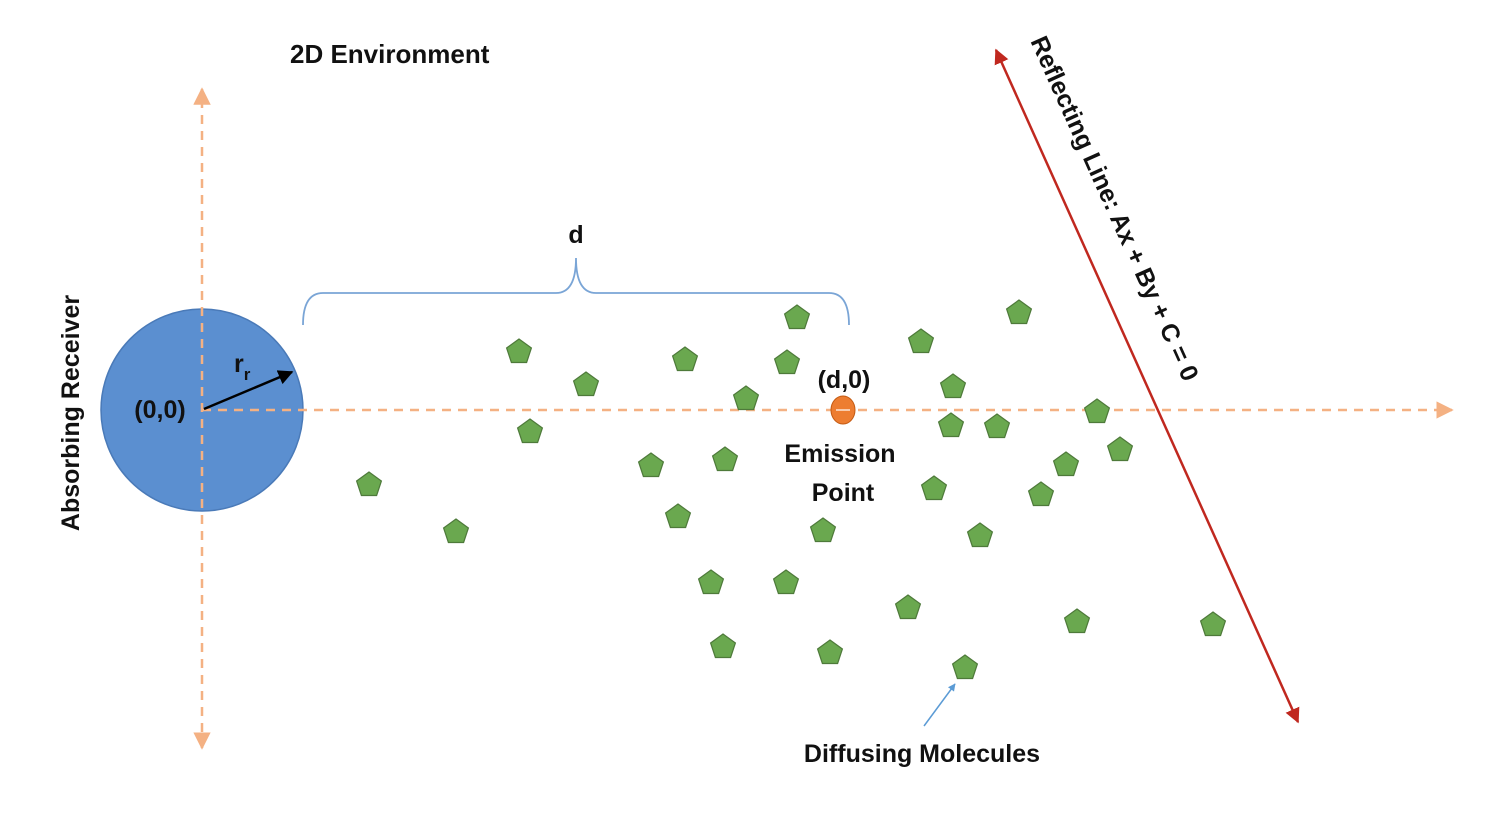 The height and width of the screenshot is (823, 1498). Describe the element at coordinates (1114, 208) in the screenshot. I see `reflecting-line-label: Reflecting Line: Ax + By + C = 0` at that location.